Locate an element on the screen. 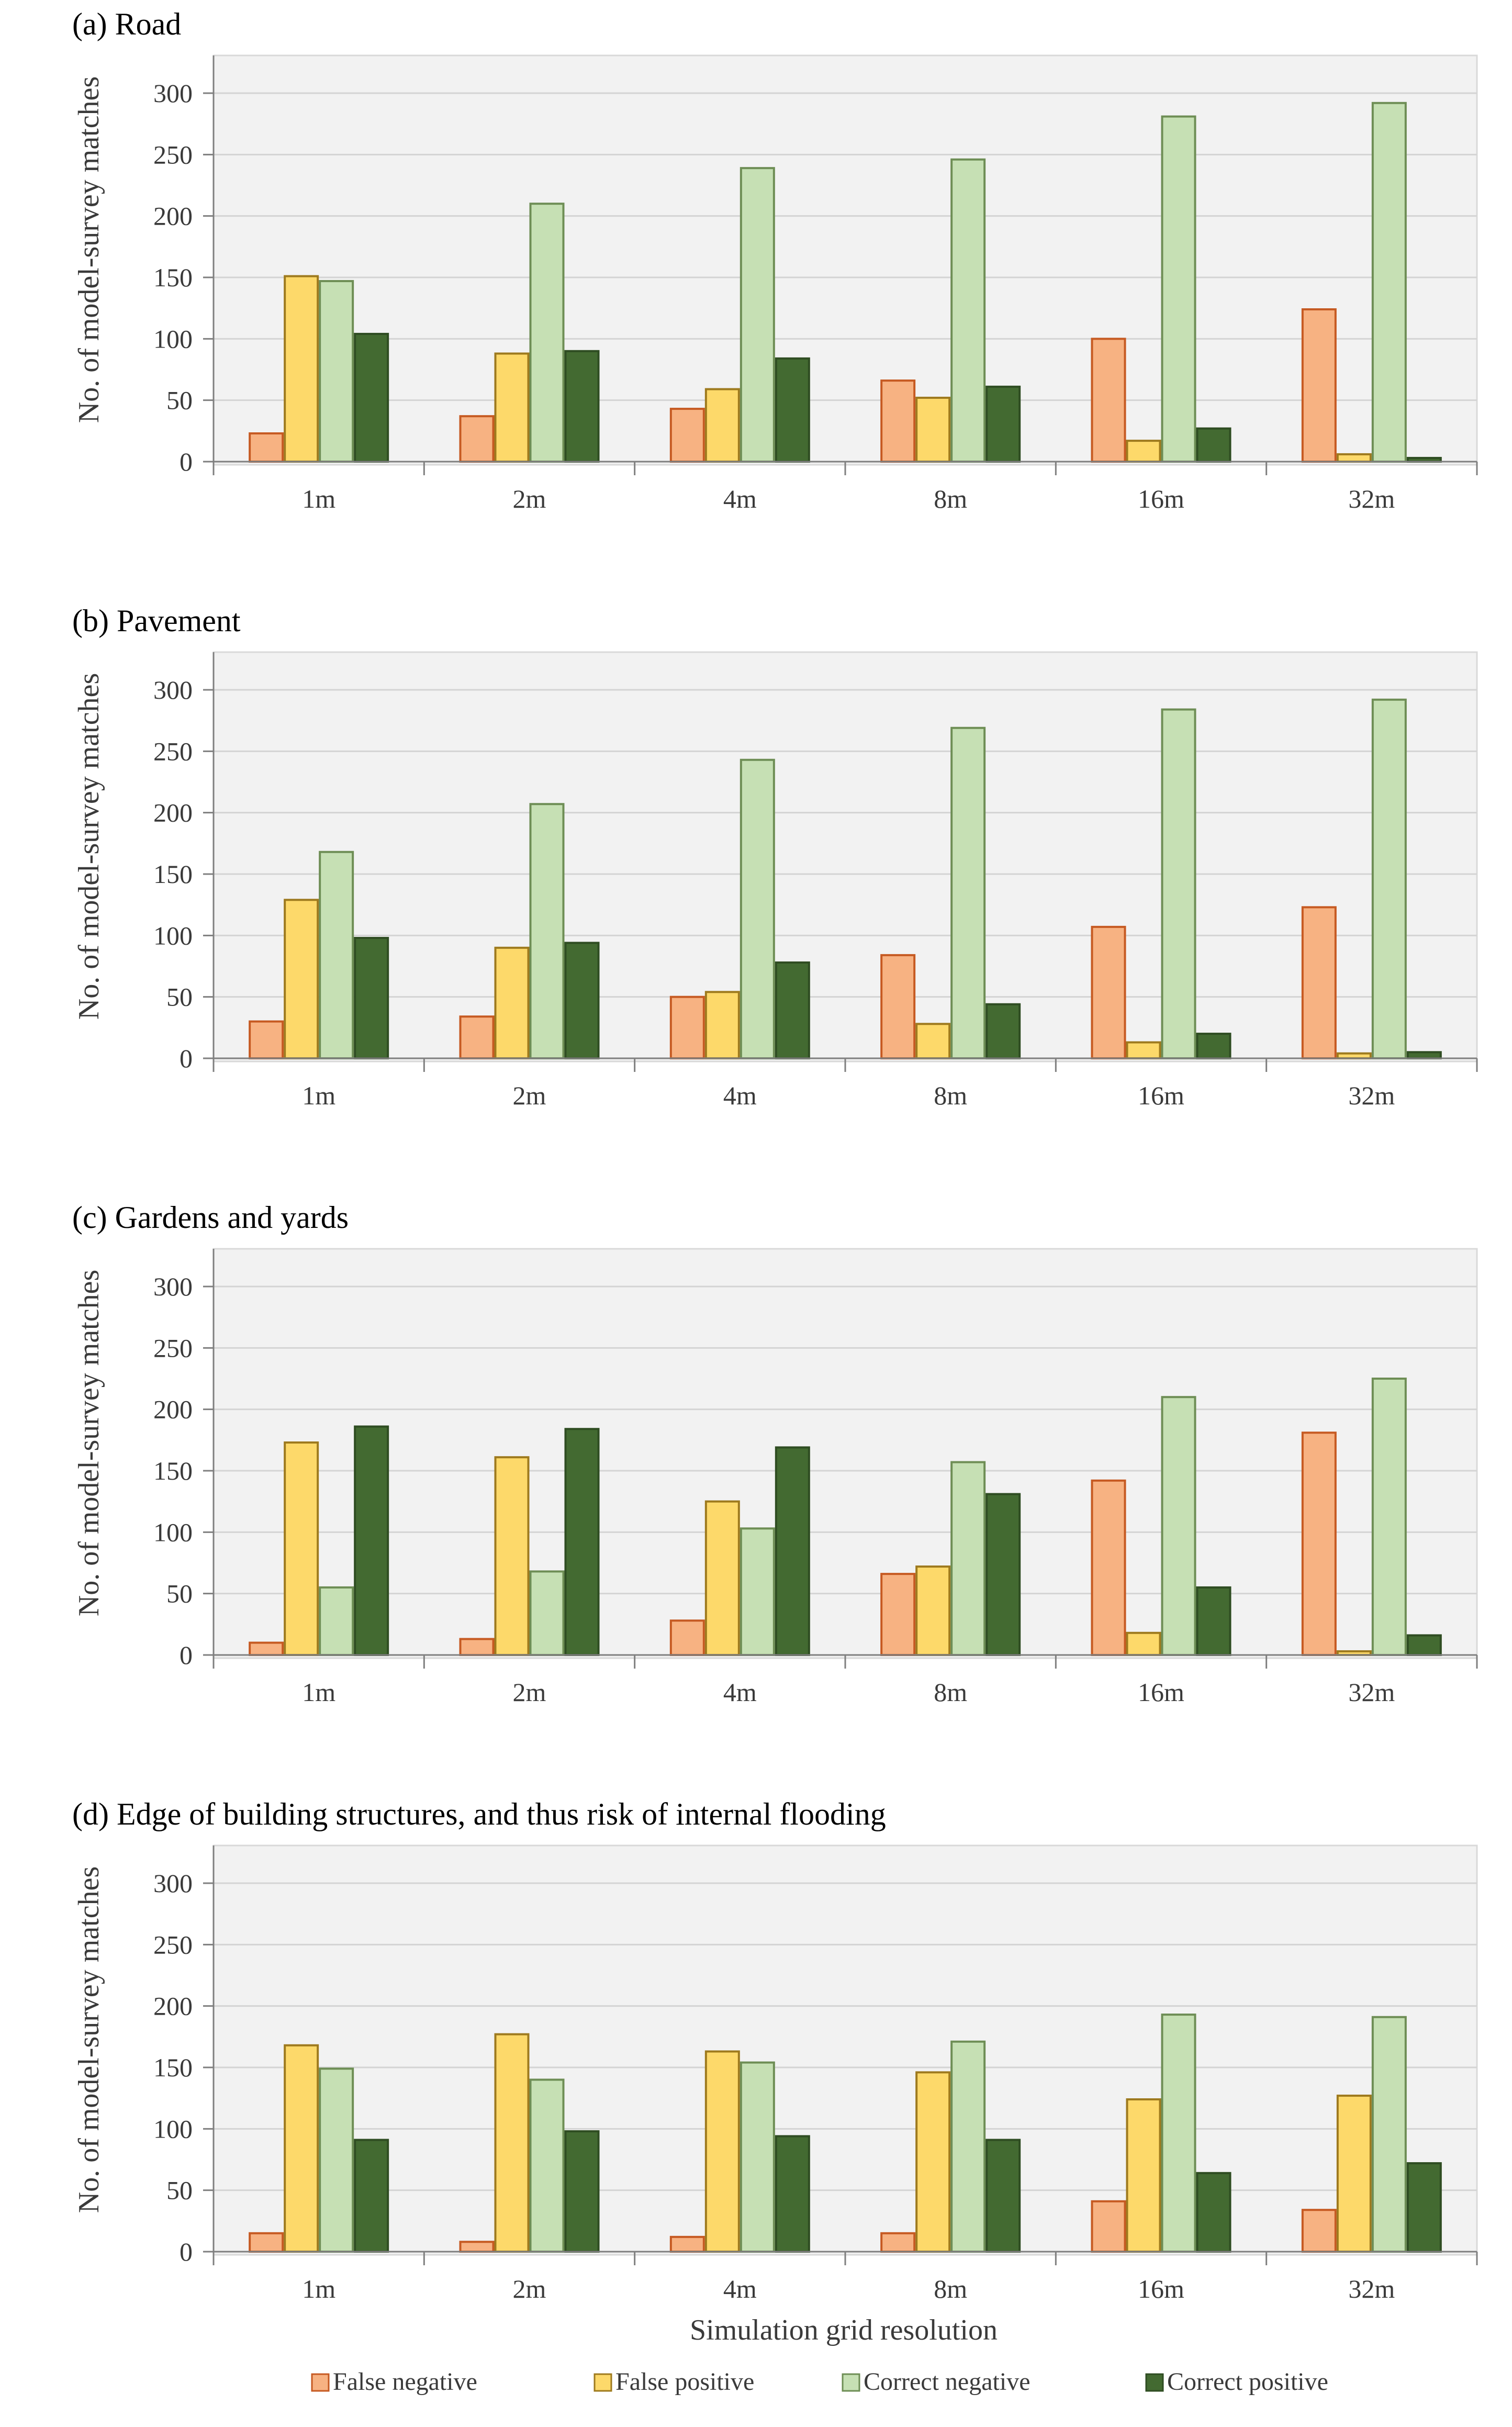 The height and width of the screenshot is (2427, 1512). x-tick-label: 2m is located at coordinates (529, 498).